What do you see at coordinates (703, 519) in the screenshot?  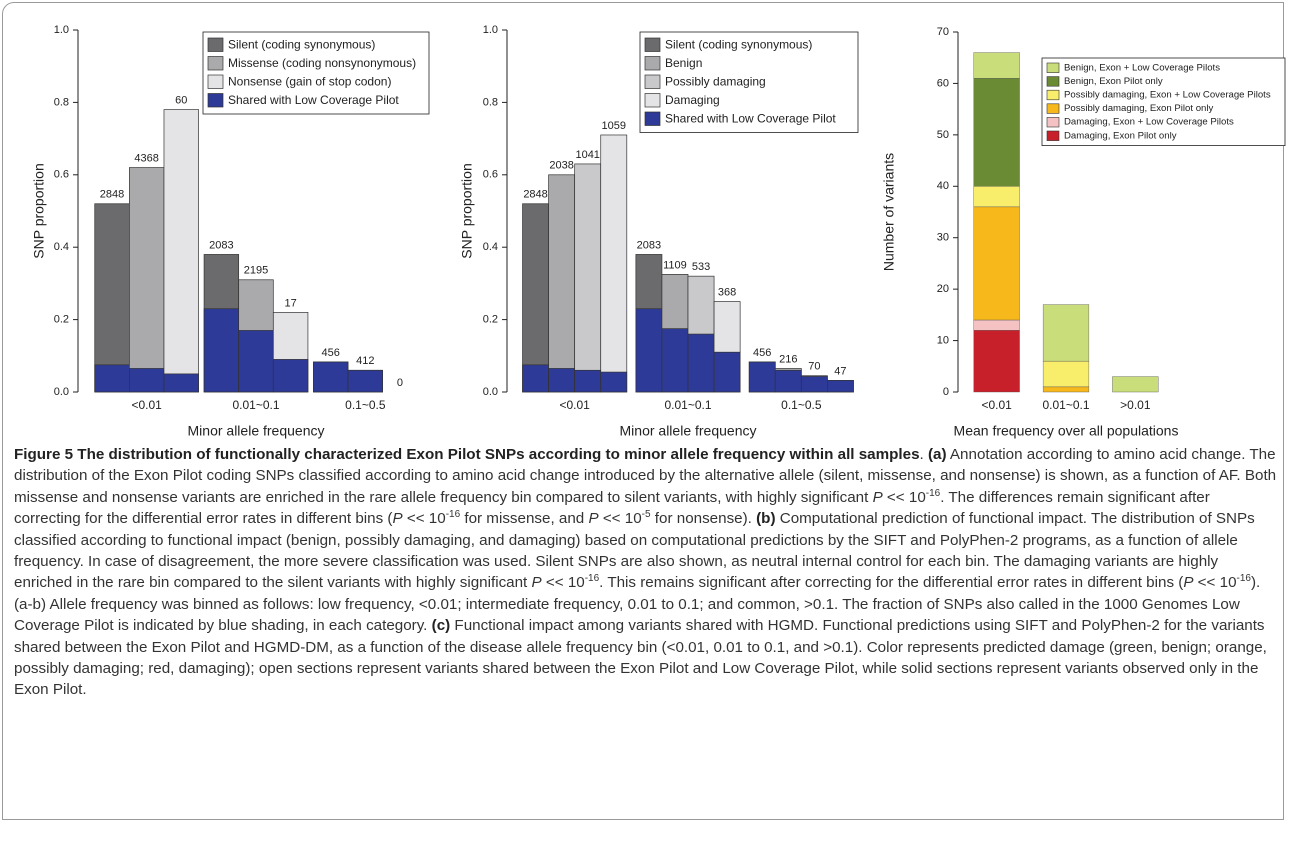 I see `caption-plain: for nonsense).` at bounding box center [703, 519].